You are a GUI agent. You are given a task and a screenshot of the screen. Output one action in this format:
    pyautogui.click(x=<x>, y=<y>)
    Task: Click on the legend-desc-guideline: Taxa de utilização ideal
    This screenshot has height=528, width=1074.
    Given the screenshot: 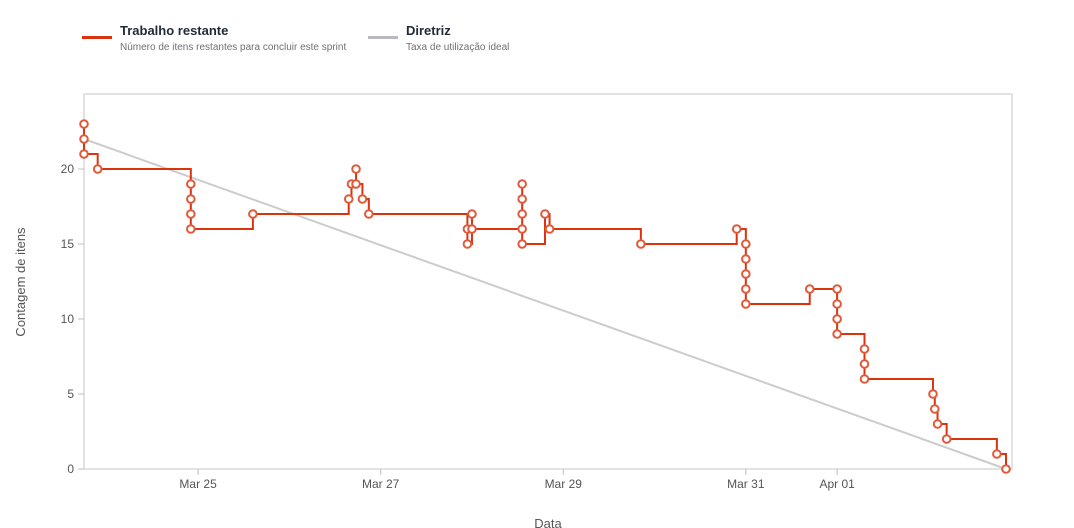 What is the action you would take?
    pyautogui.click(x=458, y=47)
    